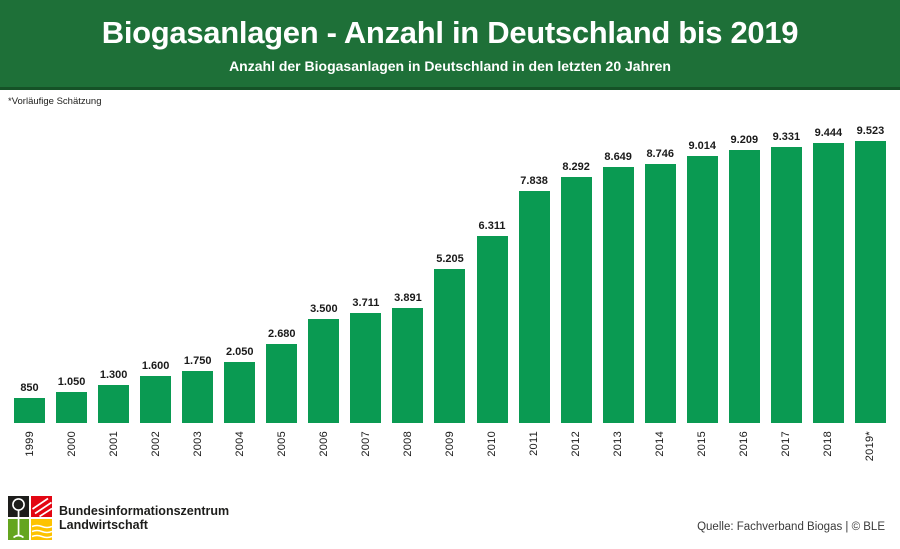 The image size is (900, 549). Describe the element at coordinates (828, 133) in the screenshot. I see `bar-value-label: 9.444` at that location.